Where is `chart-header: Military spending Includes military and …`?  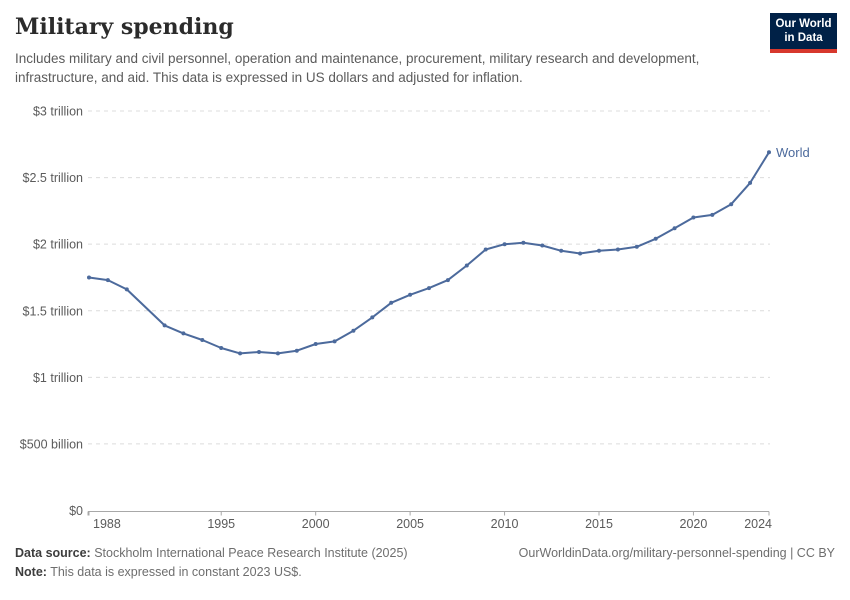 chart-header: Military spending Includes military and … is located at coordinates (385, 50).